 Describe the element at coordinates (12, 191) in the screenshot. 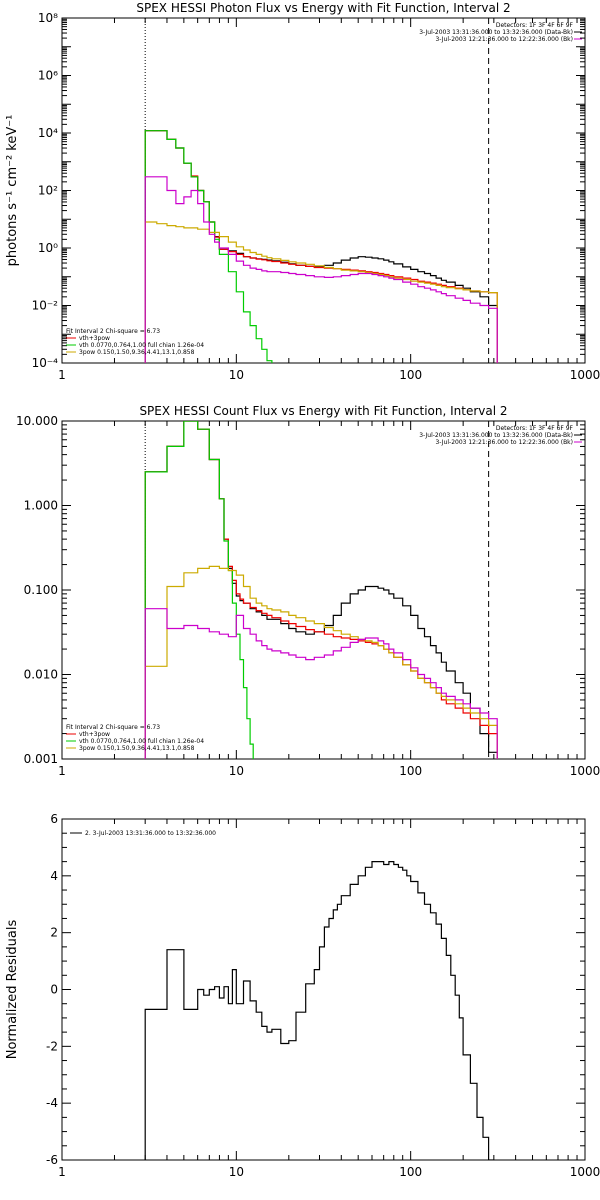

I see `y-axis-label: photons s⁻¹ cm⁻² keV⁻¹` at that location.